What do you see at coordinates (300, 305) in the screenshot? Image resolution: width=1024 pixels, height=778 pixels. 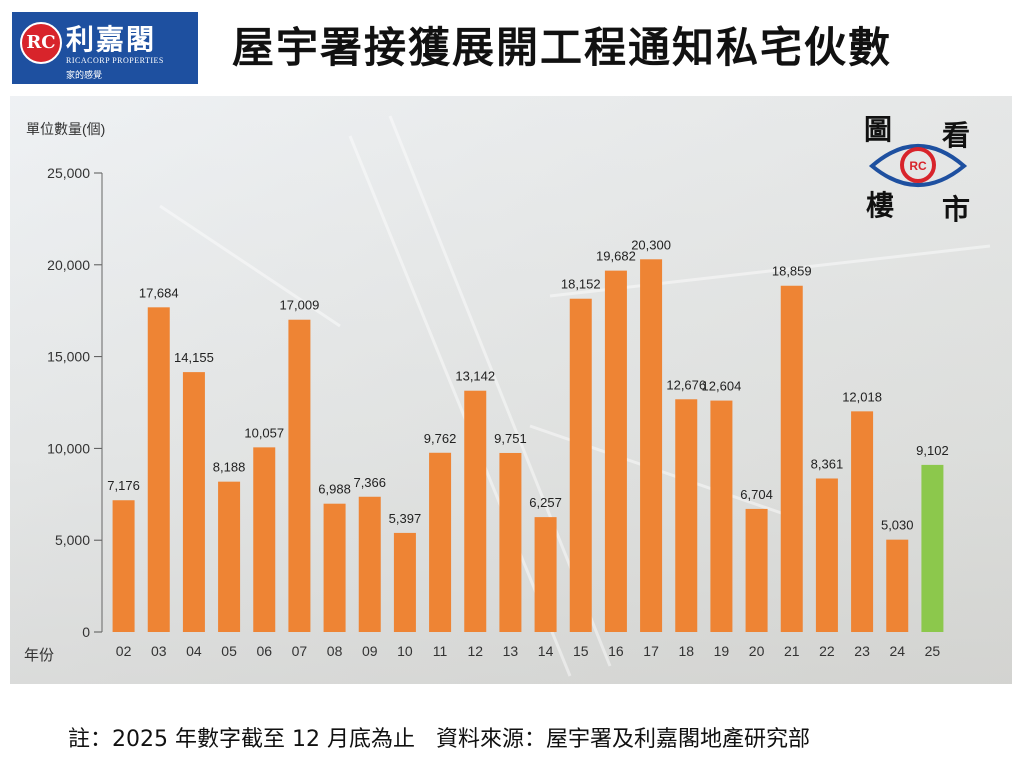 I see `bar-value-label: 17,009` at bounding box center [300, 305].